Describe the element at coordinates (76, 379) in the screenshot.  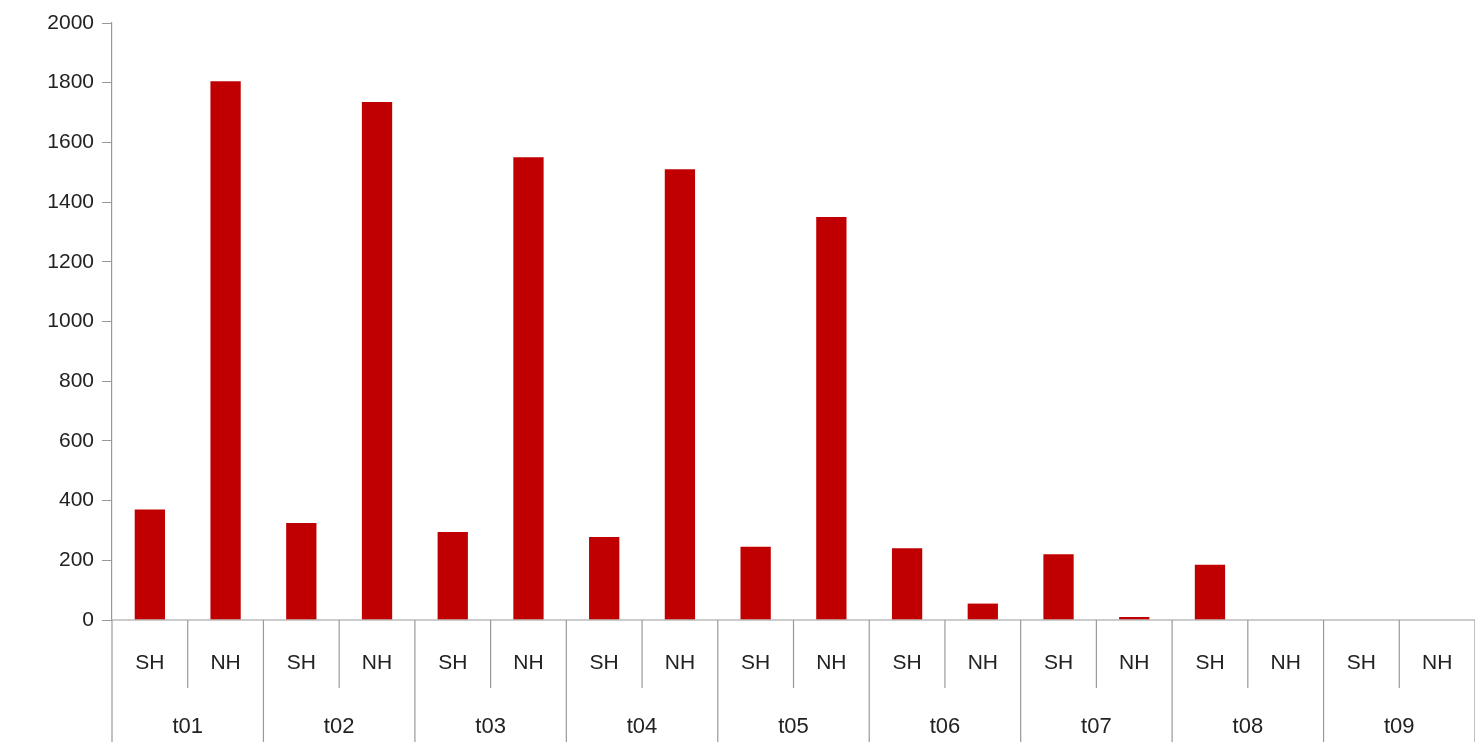
I see `y-tick-label: 800` at that location.